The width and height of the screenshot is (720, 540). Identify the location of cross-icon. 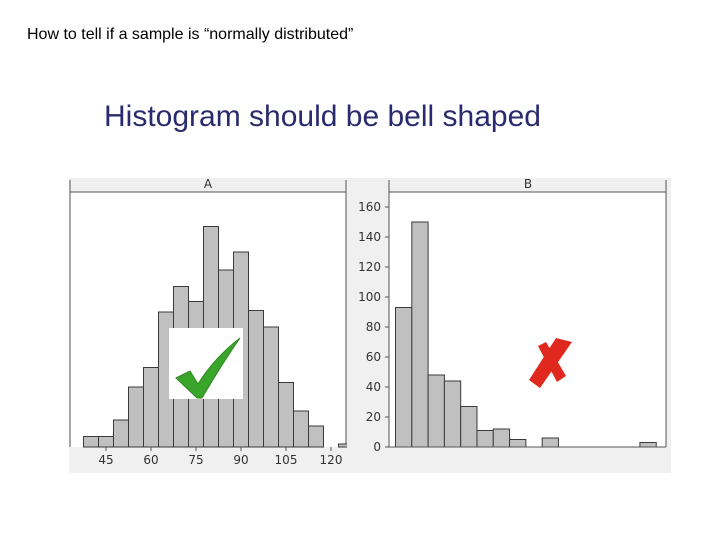
(550, 363).